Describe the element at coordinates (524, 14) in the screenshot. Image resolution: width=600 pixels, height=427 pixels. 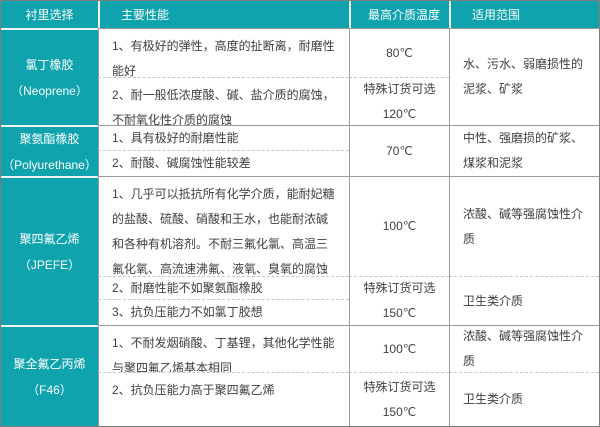
I see `header-cell-range: 适用范围` at that location.